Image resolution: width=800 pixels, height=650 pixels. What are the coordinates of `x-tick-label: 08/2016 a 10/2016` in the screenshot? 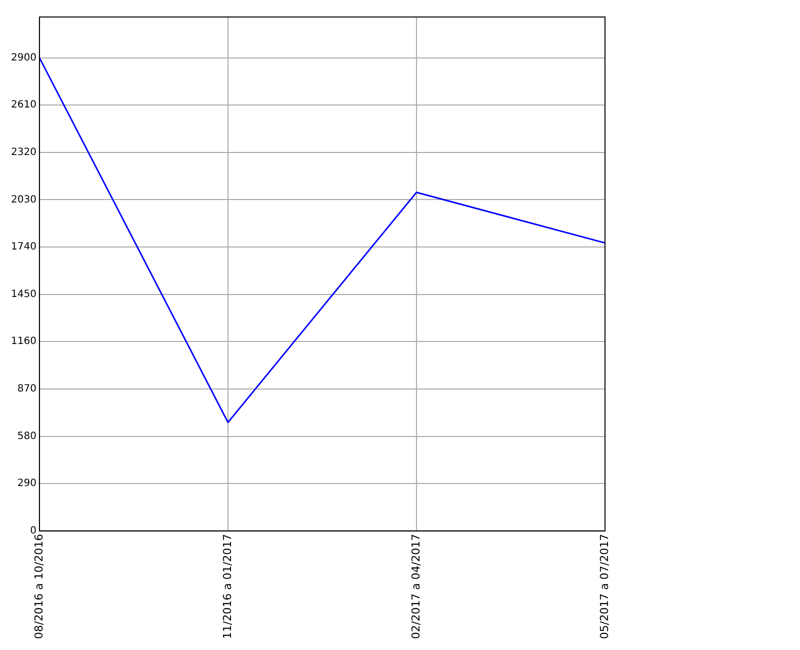 It's located at (39, 587).